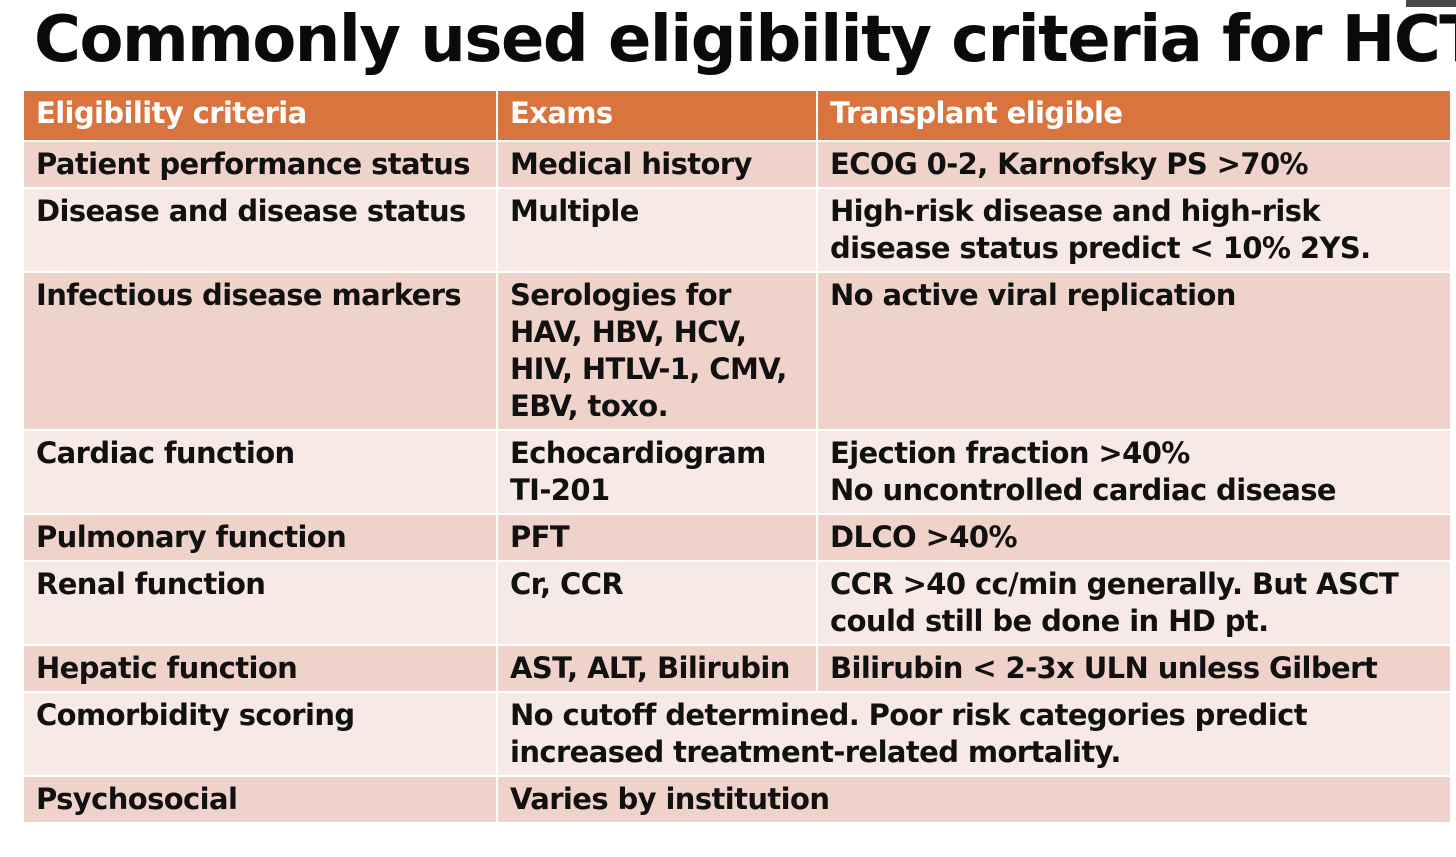  Describe the element at coordinates (567, 584) in the screenshot. I see `exam-line: Cr, CCR` at that location.